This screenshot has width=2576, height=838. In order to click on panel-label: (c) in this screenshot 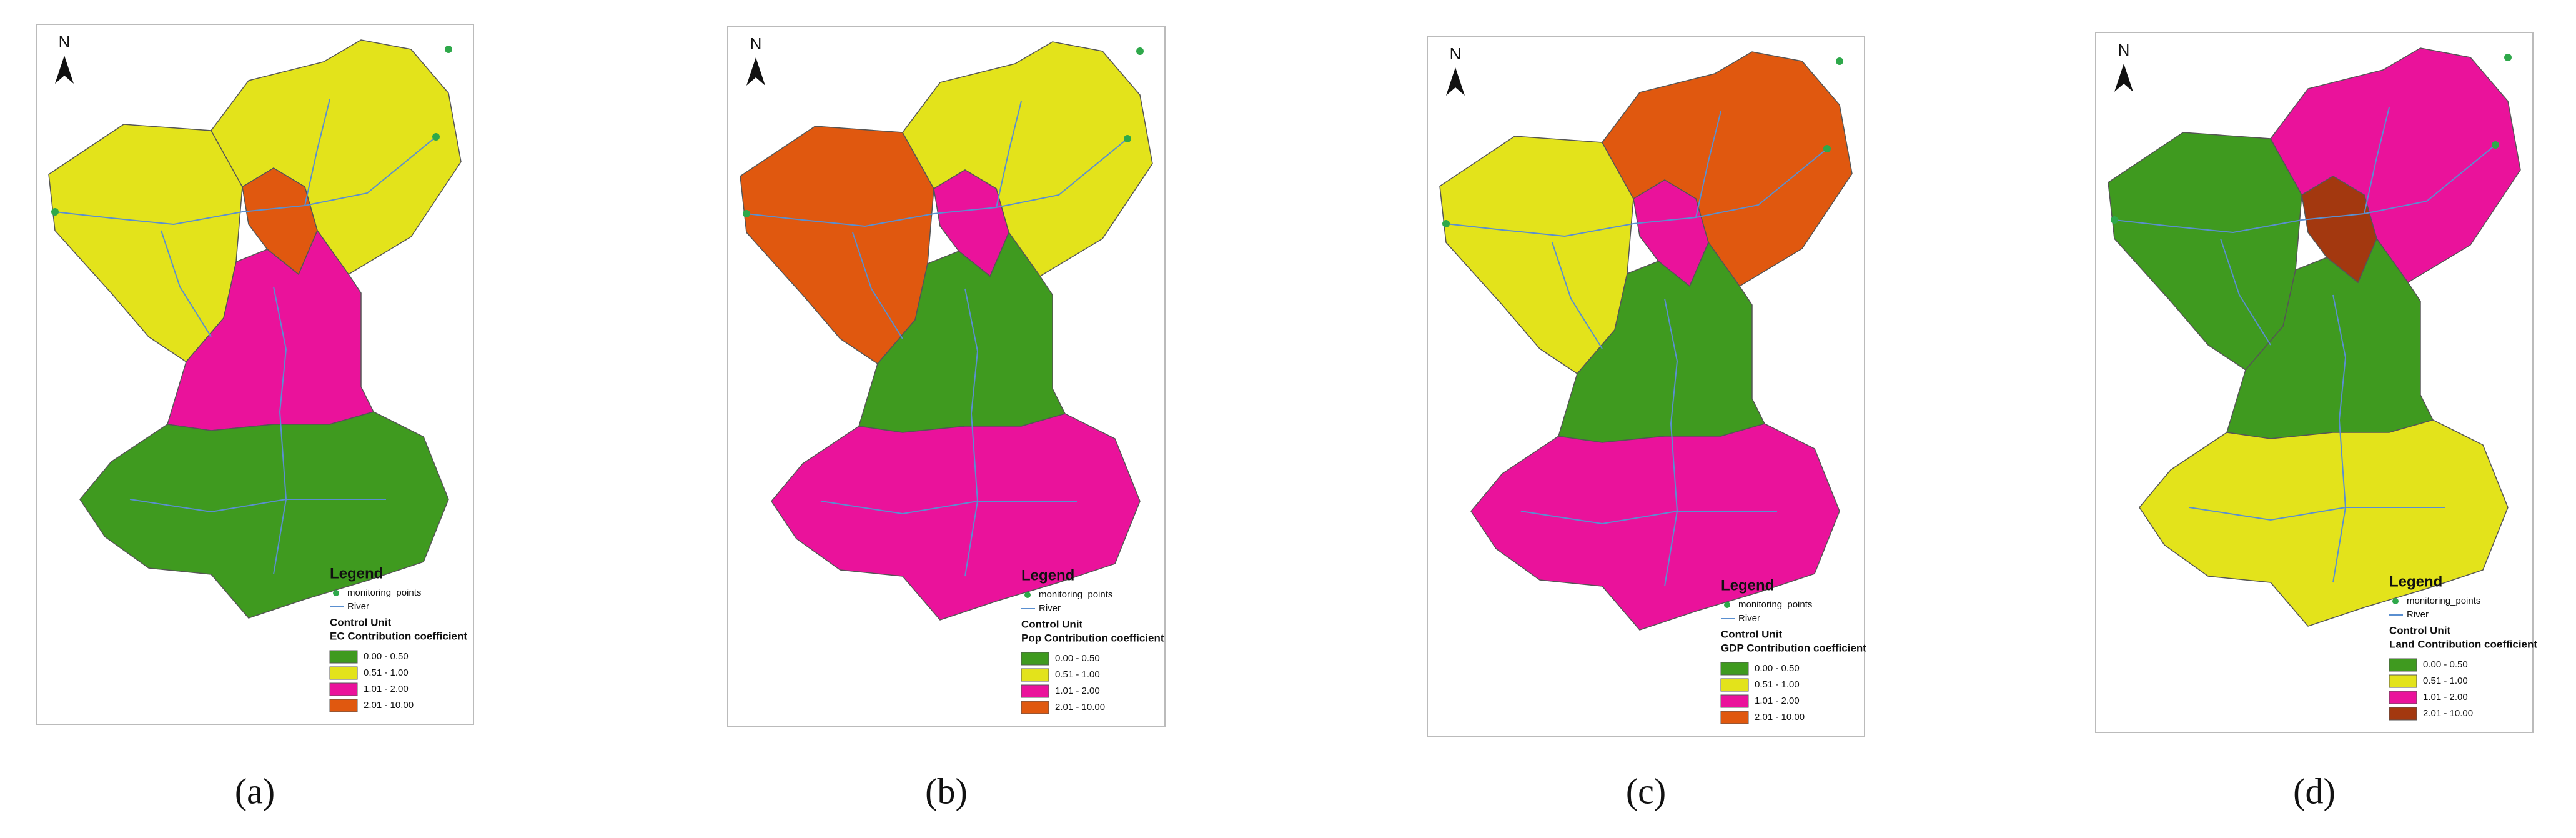, I will do `click(1646, 791)`.